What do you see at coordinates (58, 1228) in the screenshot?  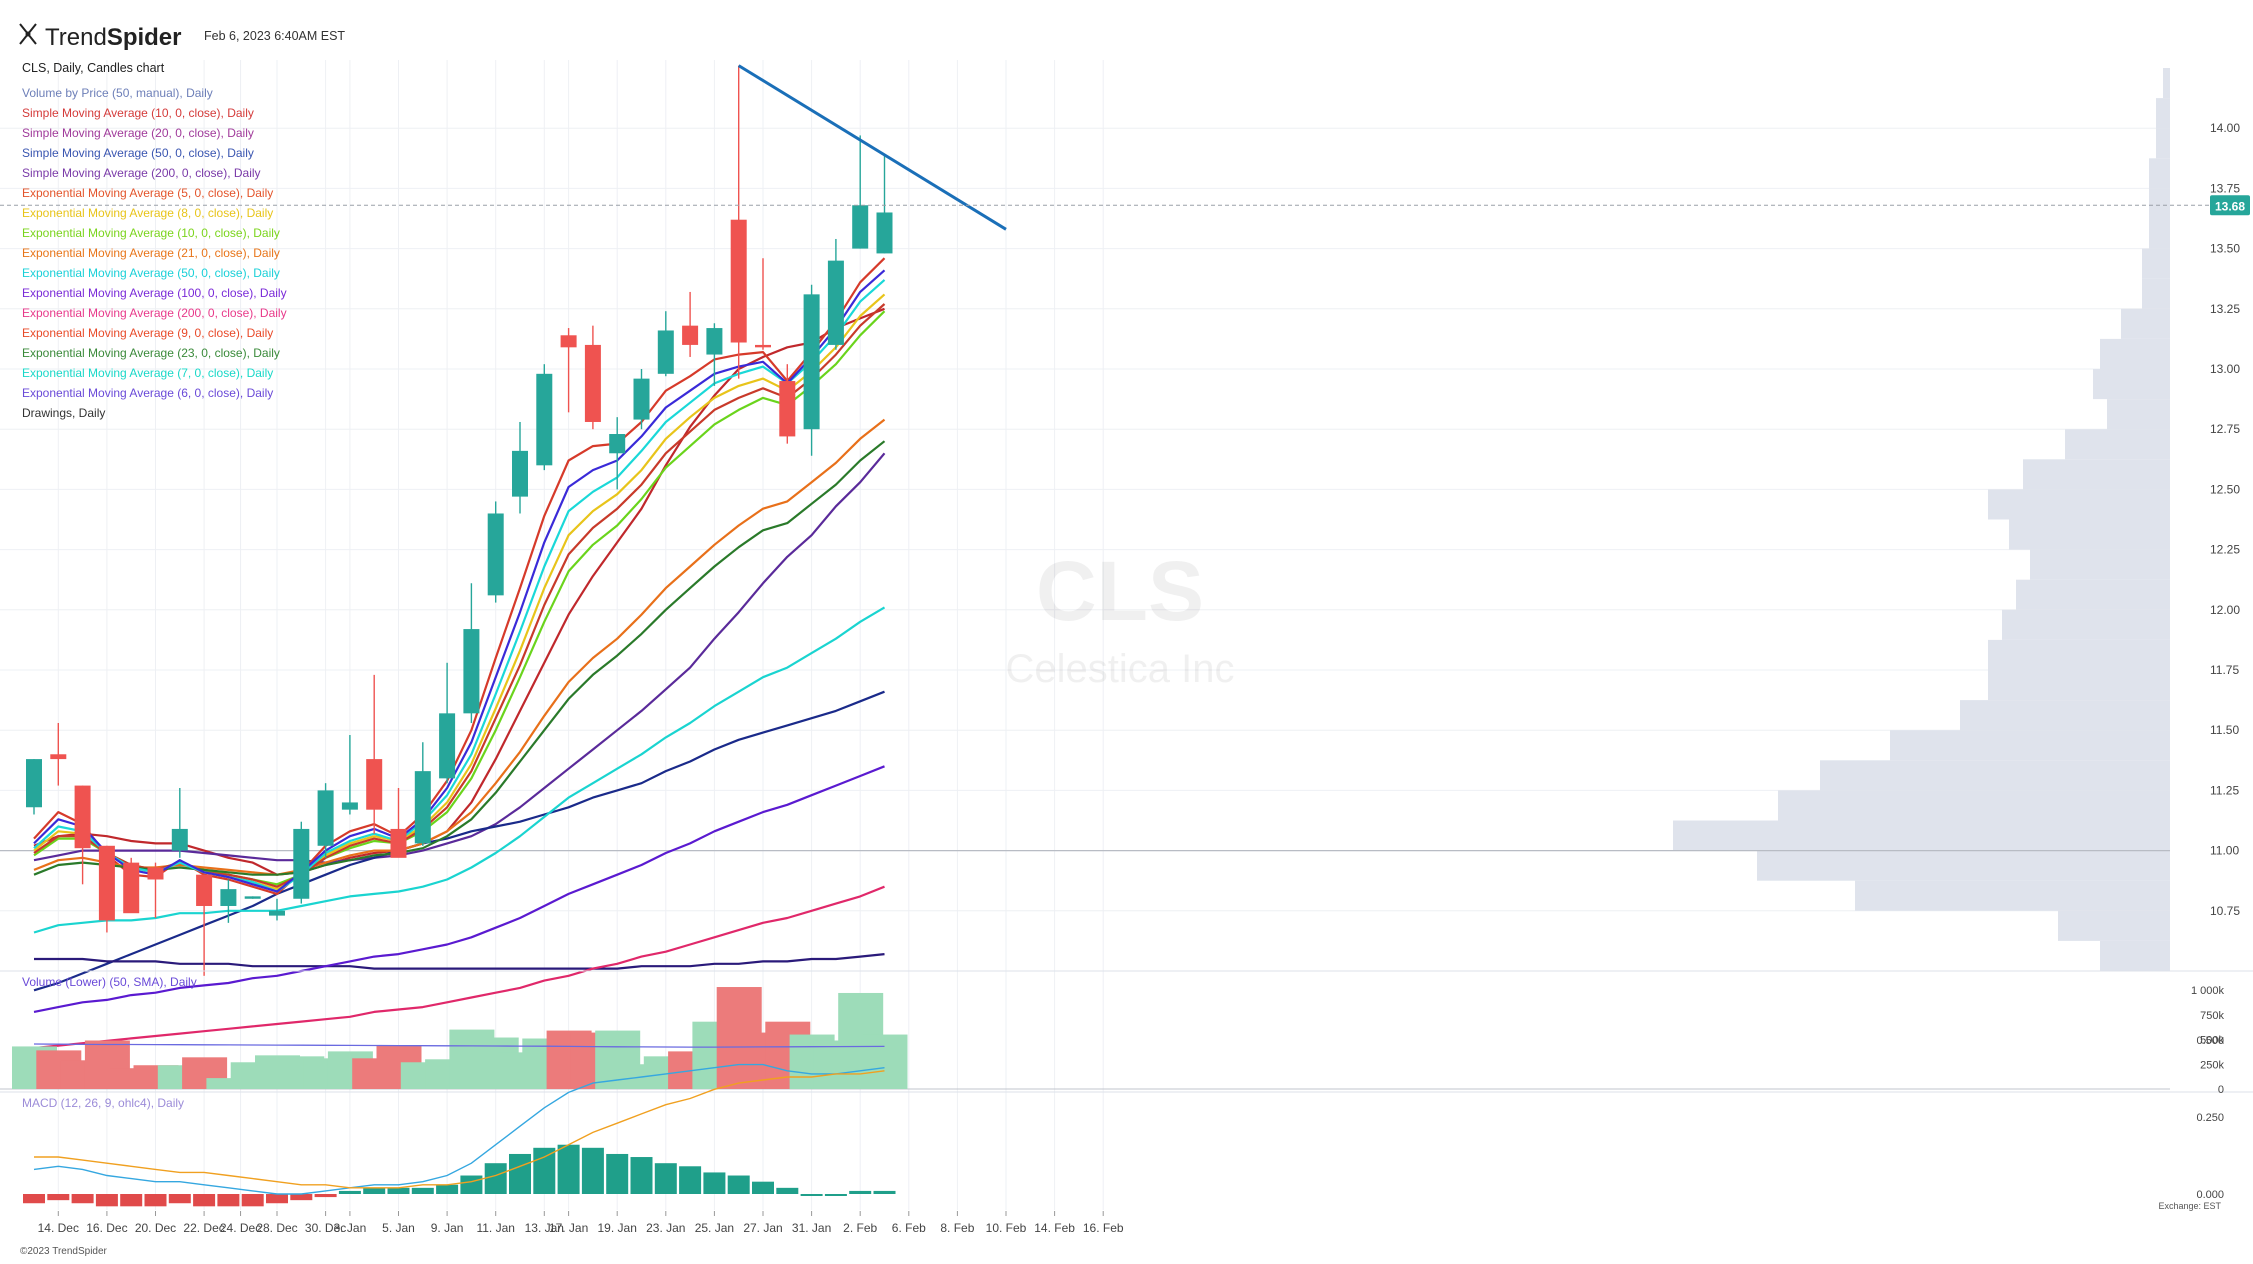 I see `time-tick-label: 14. Dec` at bounding box center [58, 1228].